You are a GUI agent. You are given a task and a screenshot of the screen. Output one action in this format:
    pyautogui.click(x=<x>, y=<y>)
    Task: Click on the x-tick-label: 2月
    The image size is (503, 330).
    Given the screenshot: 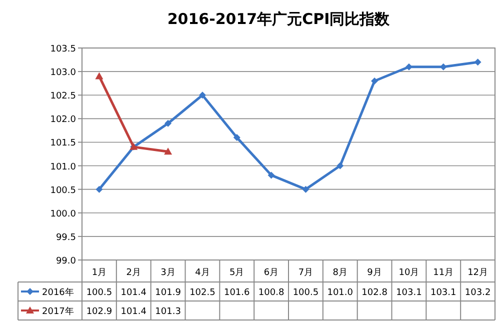 What is the action you would take?
    pyautogui.click(x=133, y=273)
    